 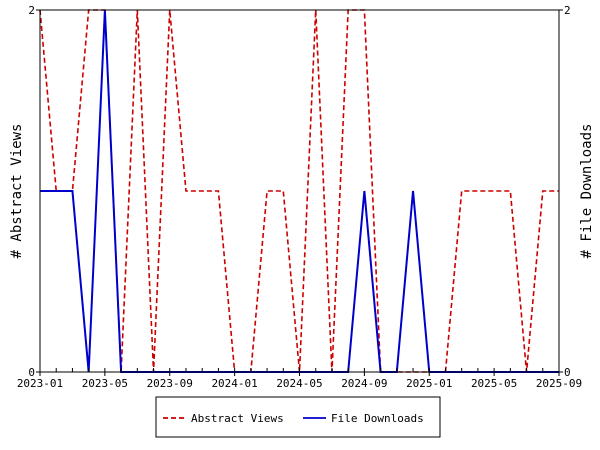 What do you see at coordinates (40, 383) in the screenshot?
I see `x-tick-label: 2023-01` at bounding box center [40, 383].